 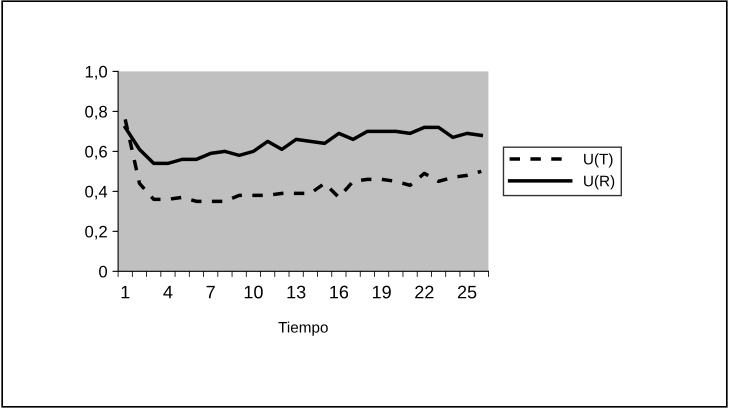 What do you see at coordinates (103, 272) in the screenshot?
I see `y-tick-label: 0` at bounding box center [103, 272].